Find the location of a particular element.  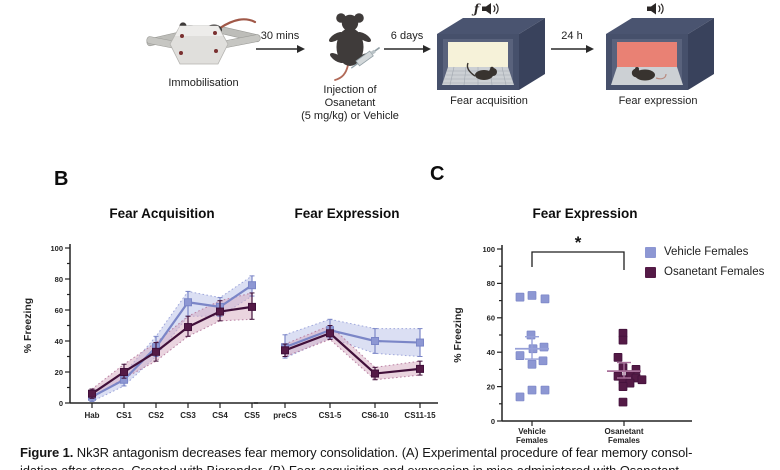

y-tick-label: 40 is located at coordinates (59, 341).